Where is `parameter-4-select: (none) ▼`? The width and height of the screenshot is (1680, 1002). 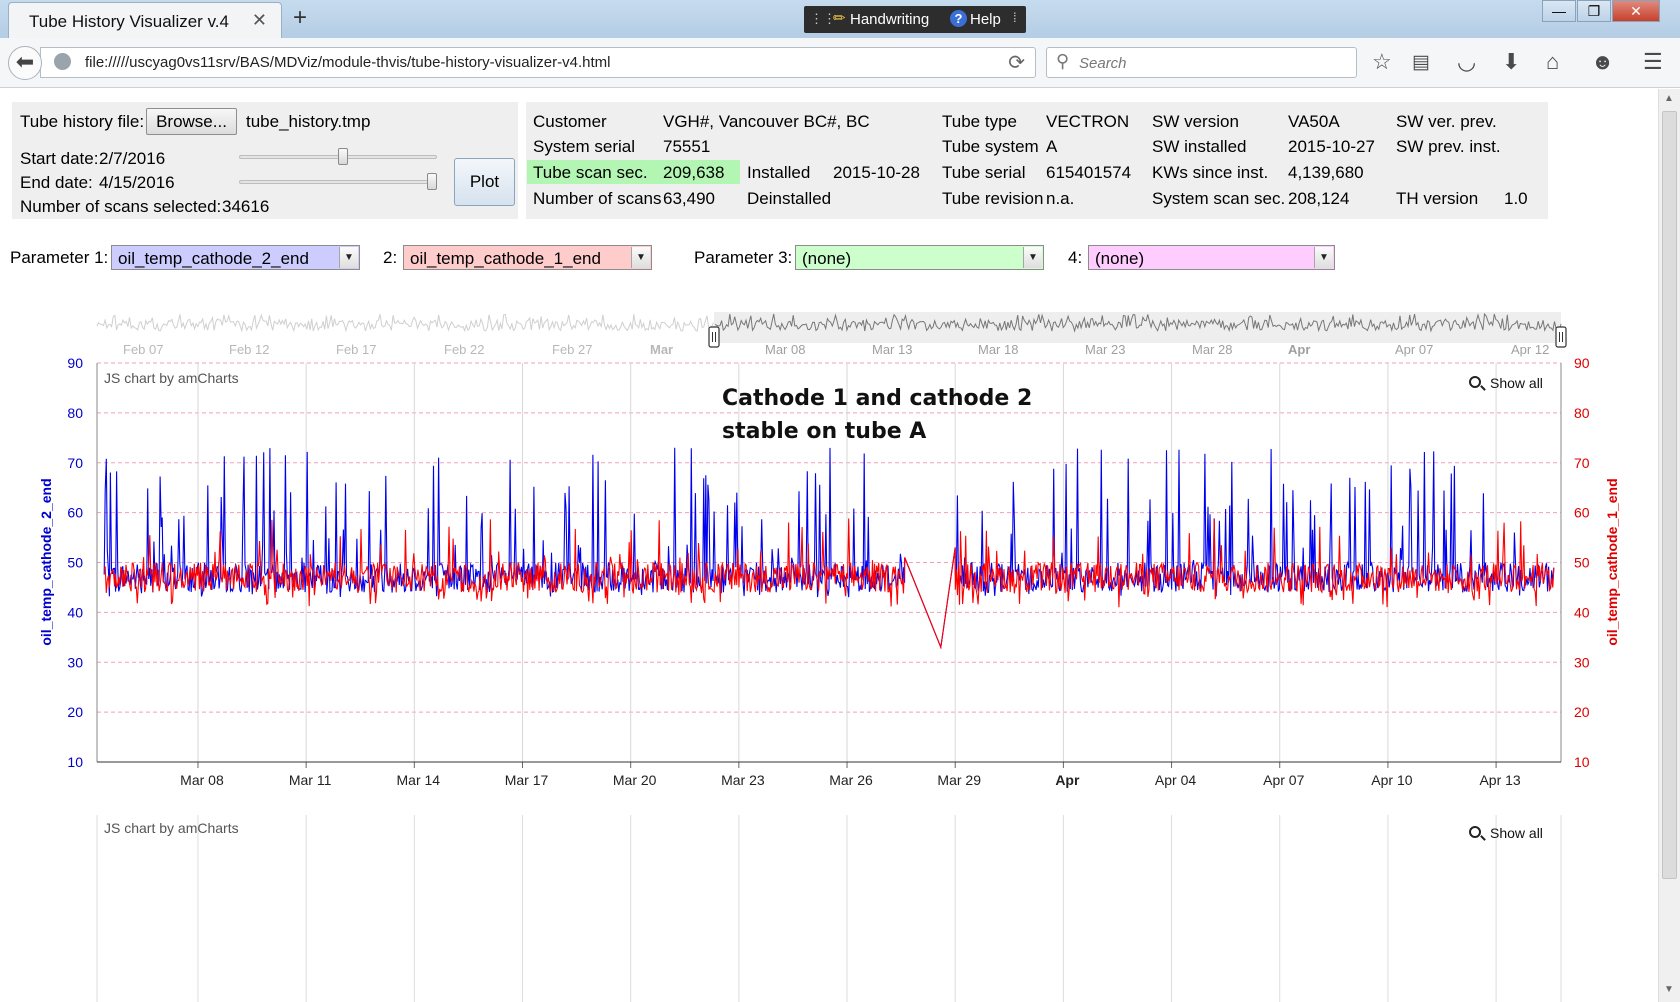
parameter-4-select: (none) ▼ is located at coordinates (1211, 257).